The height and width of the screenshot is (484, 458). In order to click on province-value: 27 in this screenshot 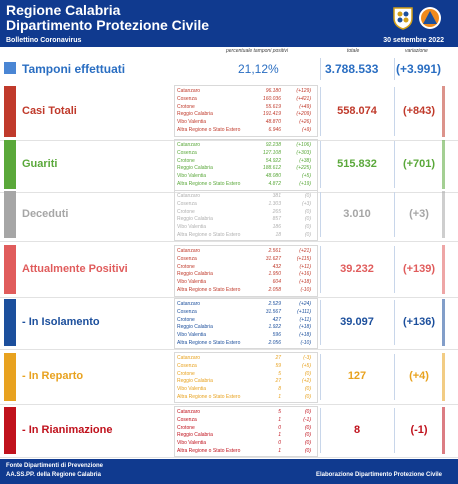, I will do `click(278, 358)`.